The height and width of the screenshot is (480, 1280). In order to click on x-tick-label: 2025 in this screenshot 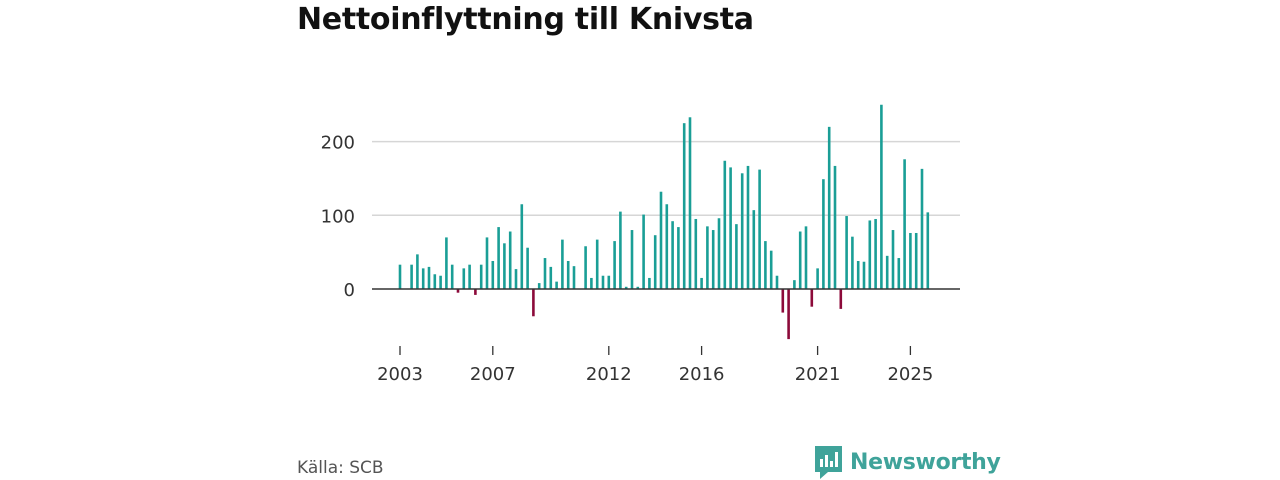, I will do `click(910, 374)`.